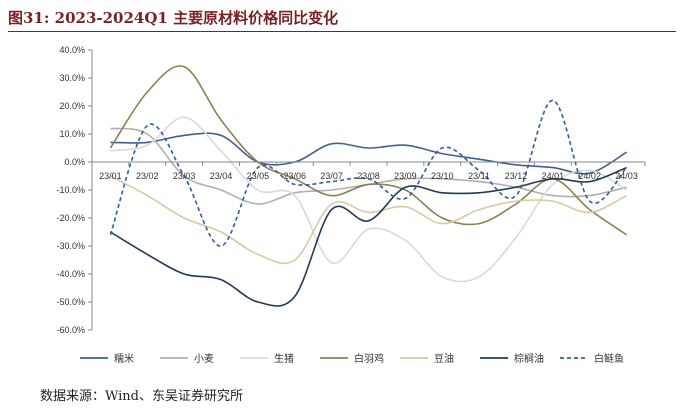 Image resolution: width=684 pixels, height=414 pixels. What do you see at coordinates (589, 176) in the screenshot?
I see `x-tick-label: 24/02` at bounding box center [589, 176].